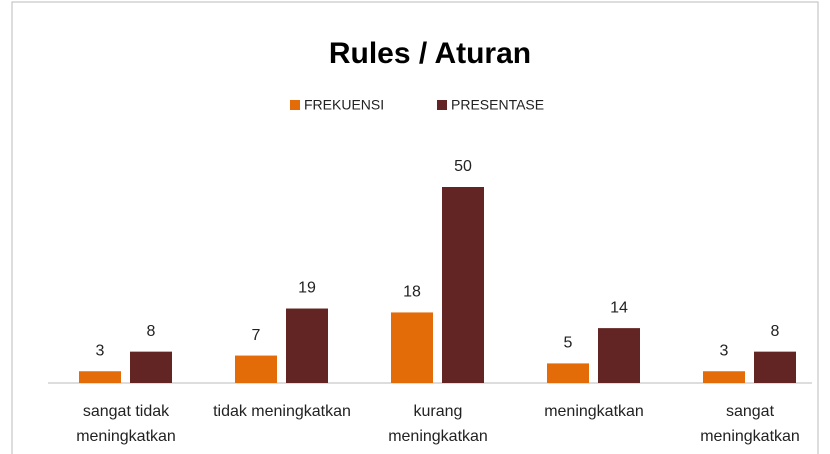  Describe the element at coordinates (438, 424) in the screenshot. I see `x-tick-label: kurang meningkatkan` at that location.